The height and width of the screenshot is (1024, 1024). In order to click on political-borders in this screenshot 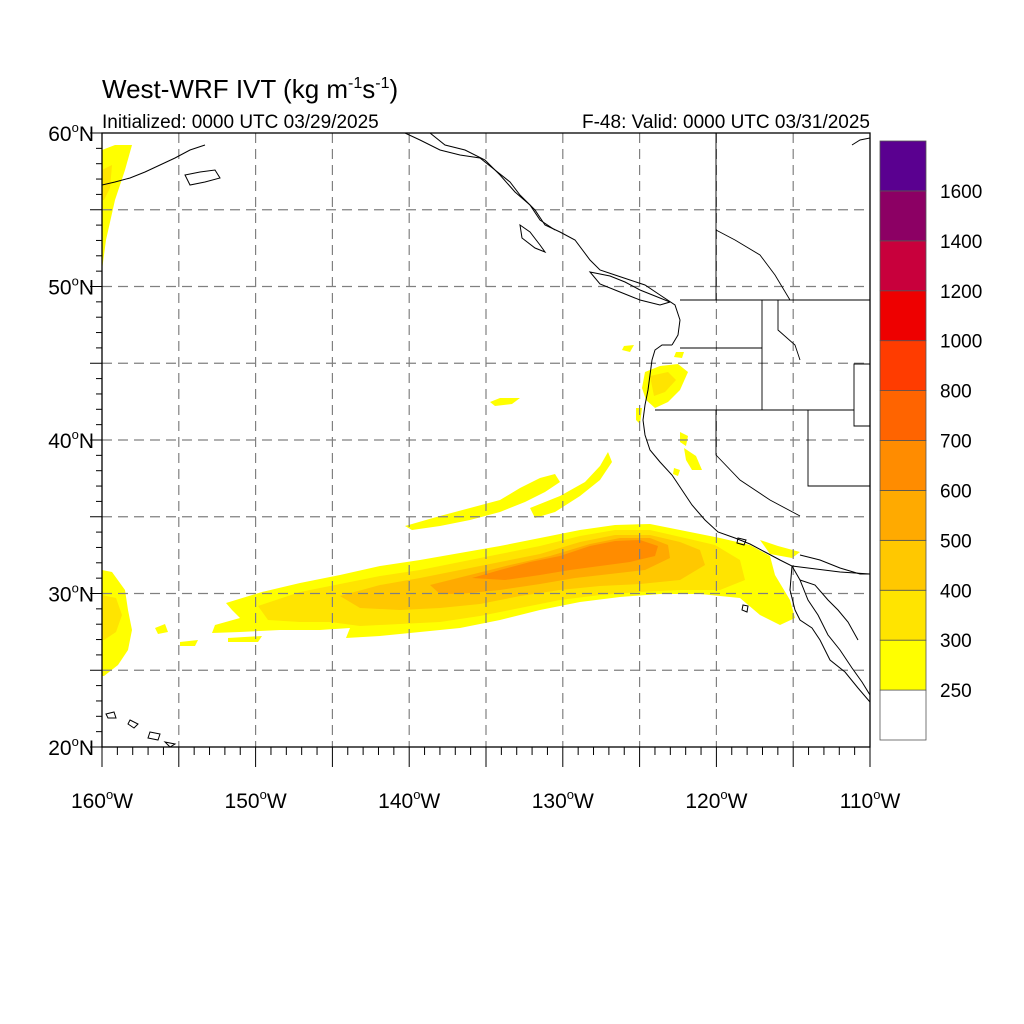, I will do `click(762, 354)`.